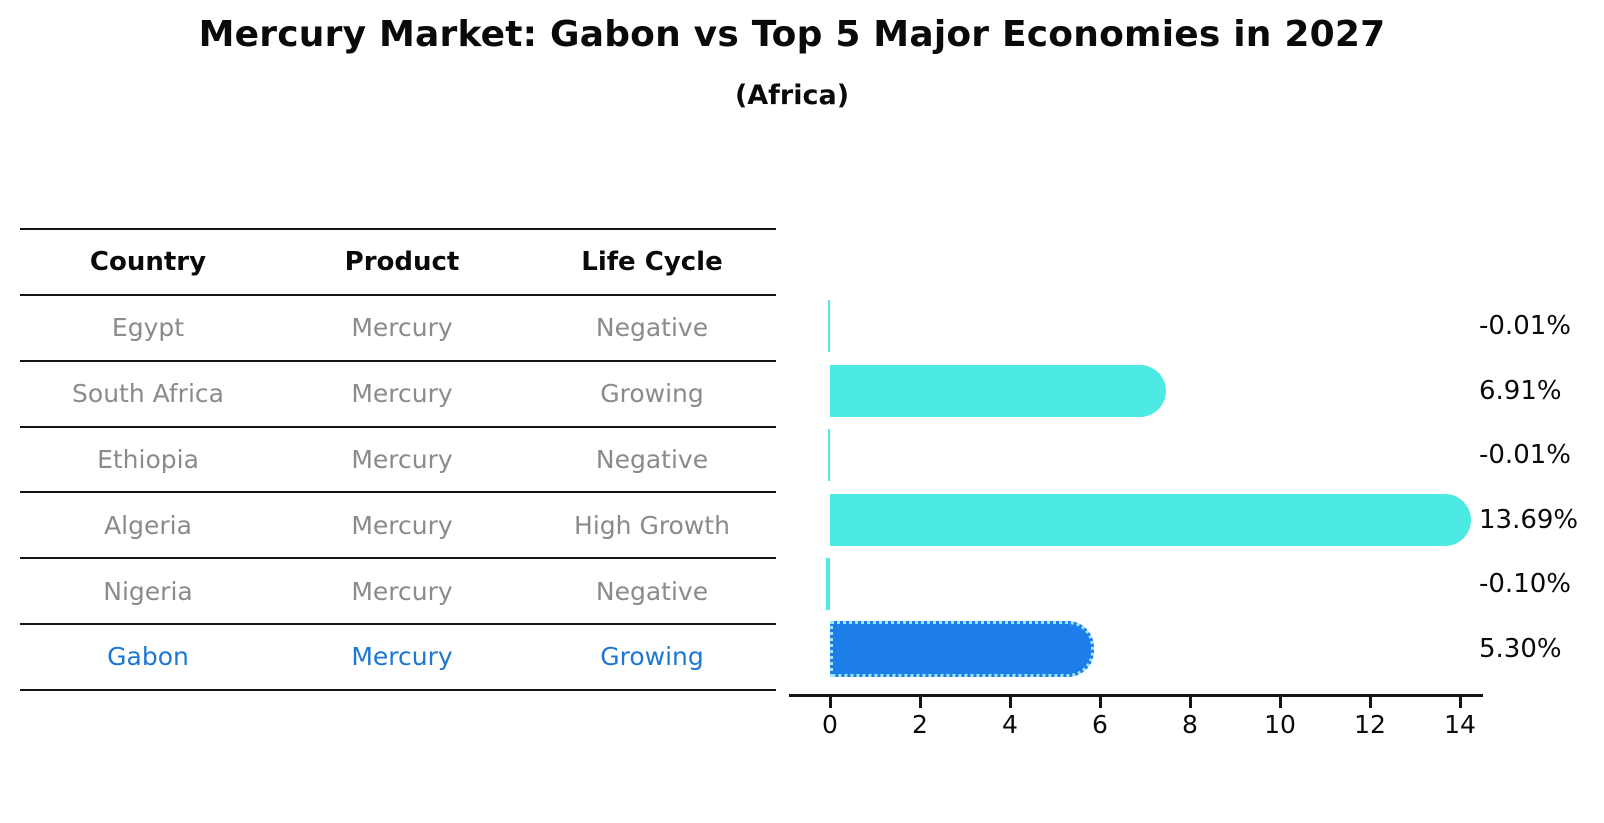 This screenshot has width=1604, height=823. I want to click on country-cell: Nigeria, so click(148, 591).